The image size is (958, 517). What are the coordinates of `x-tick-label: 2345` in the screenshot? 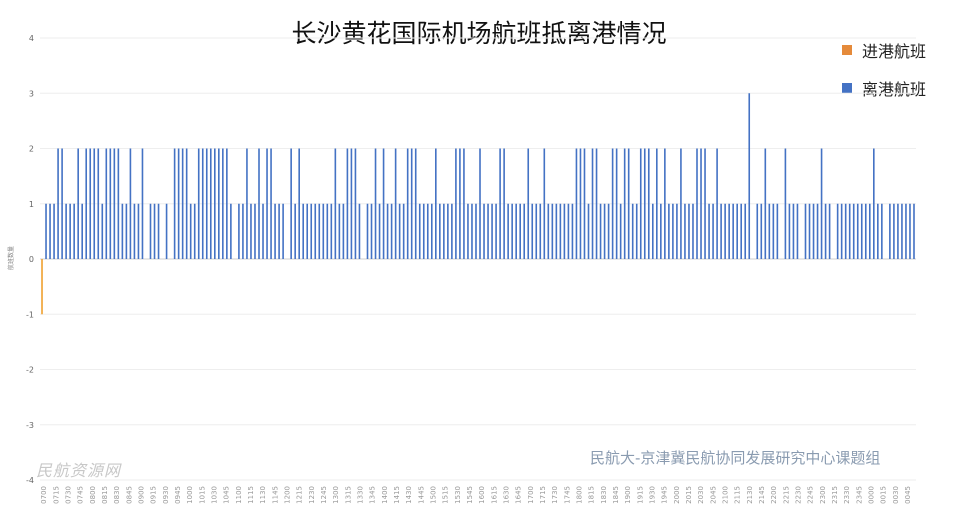 It's located at (859, 495).